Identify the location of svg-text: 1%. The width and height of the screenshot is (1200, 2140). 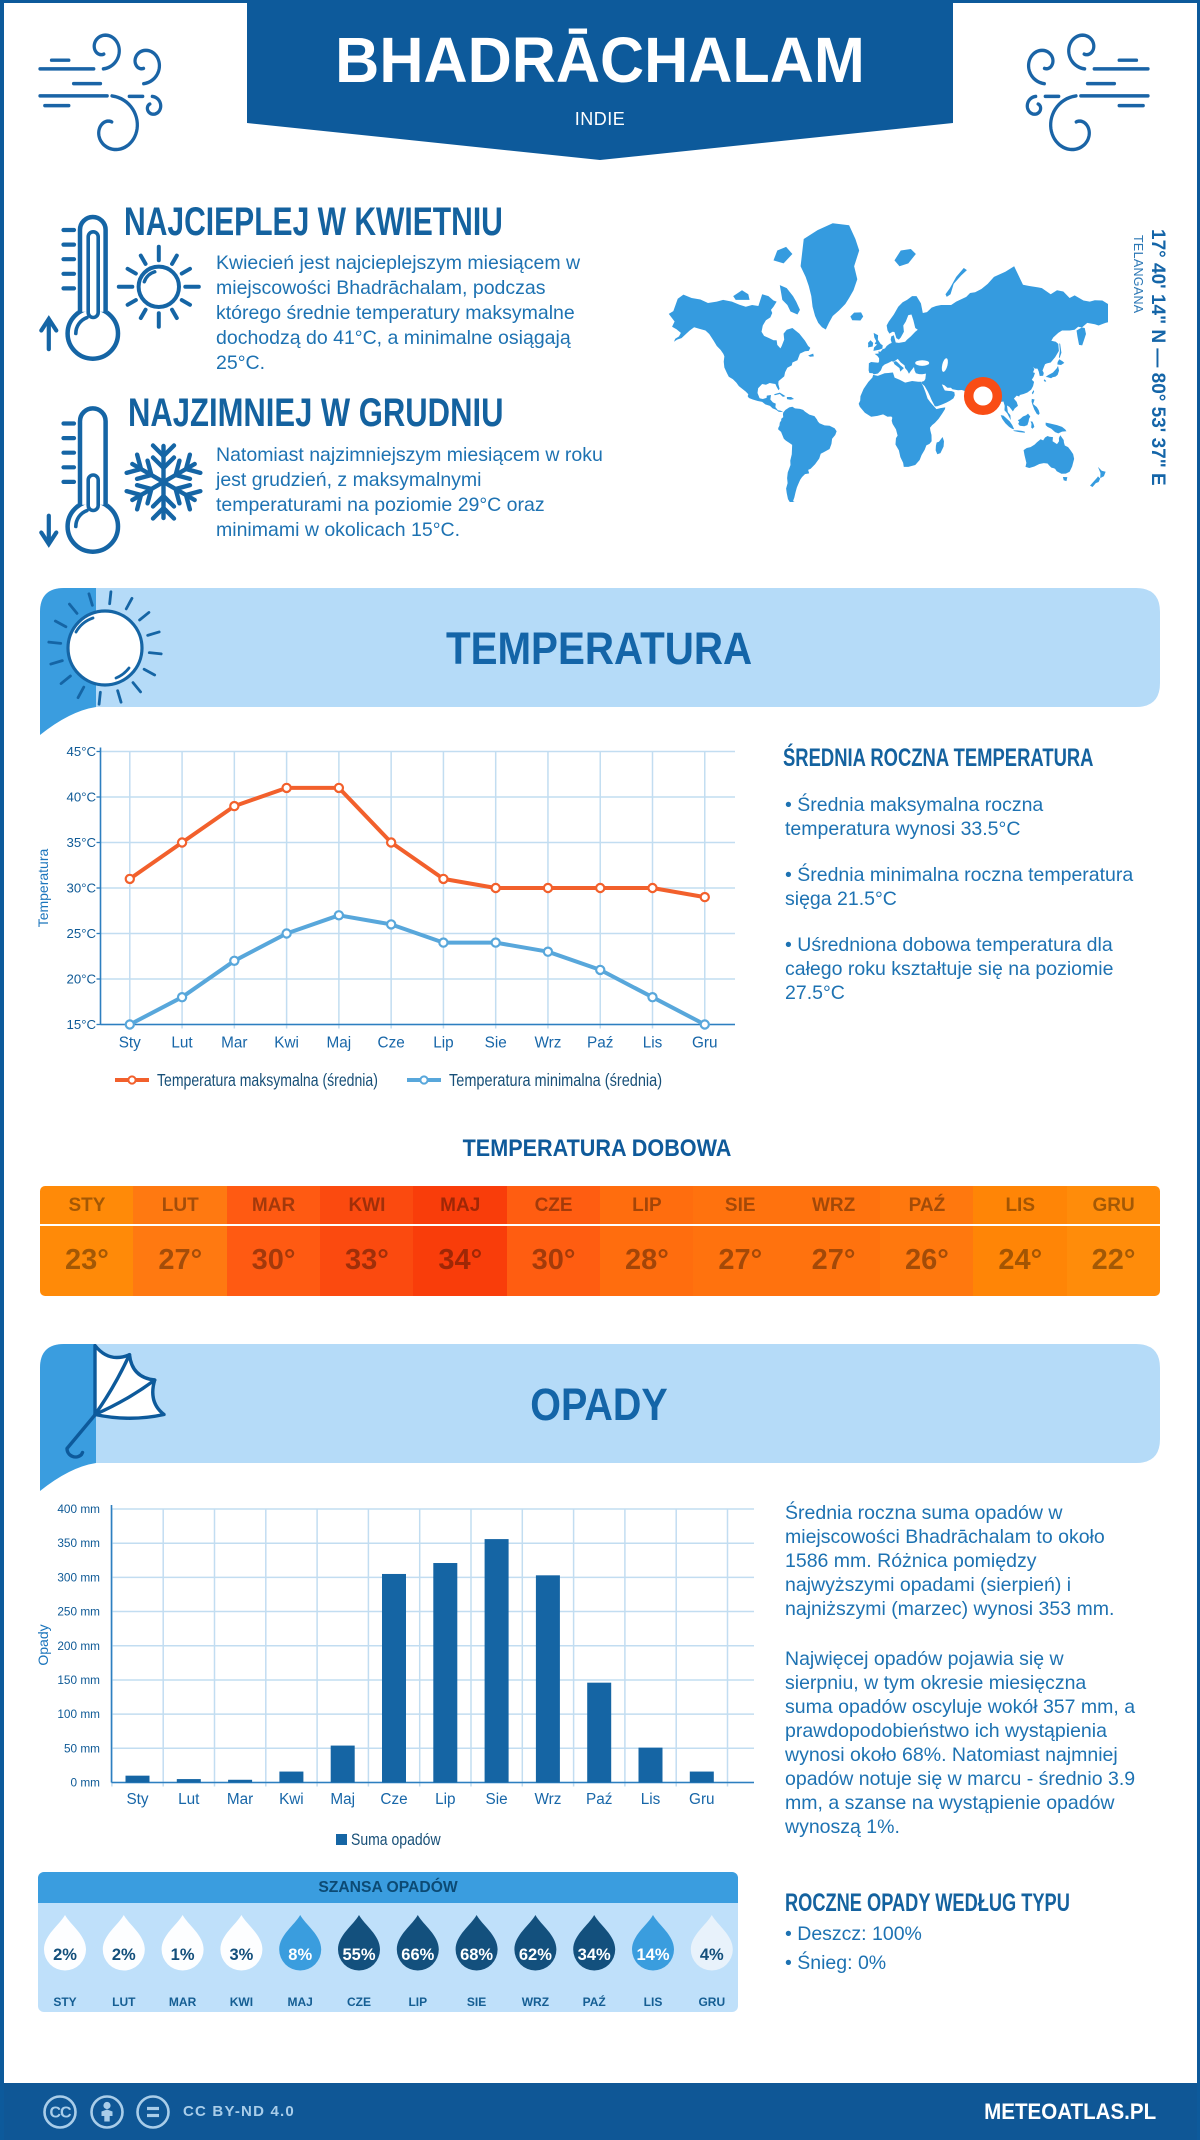
(183, 1955).